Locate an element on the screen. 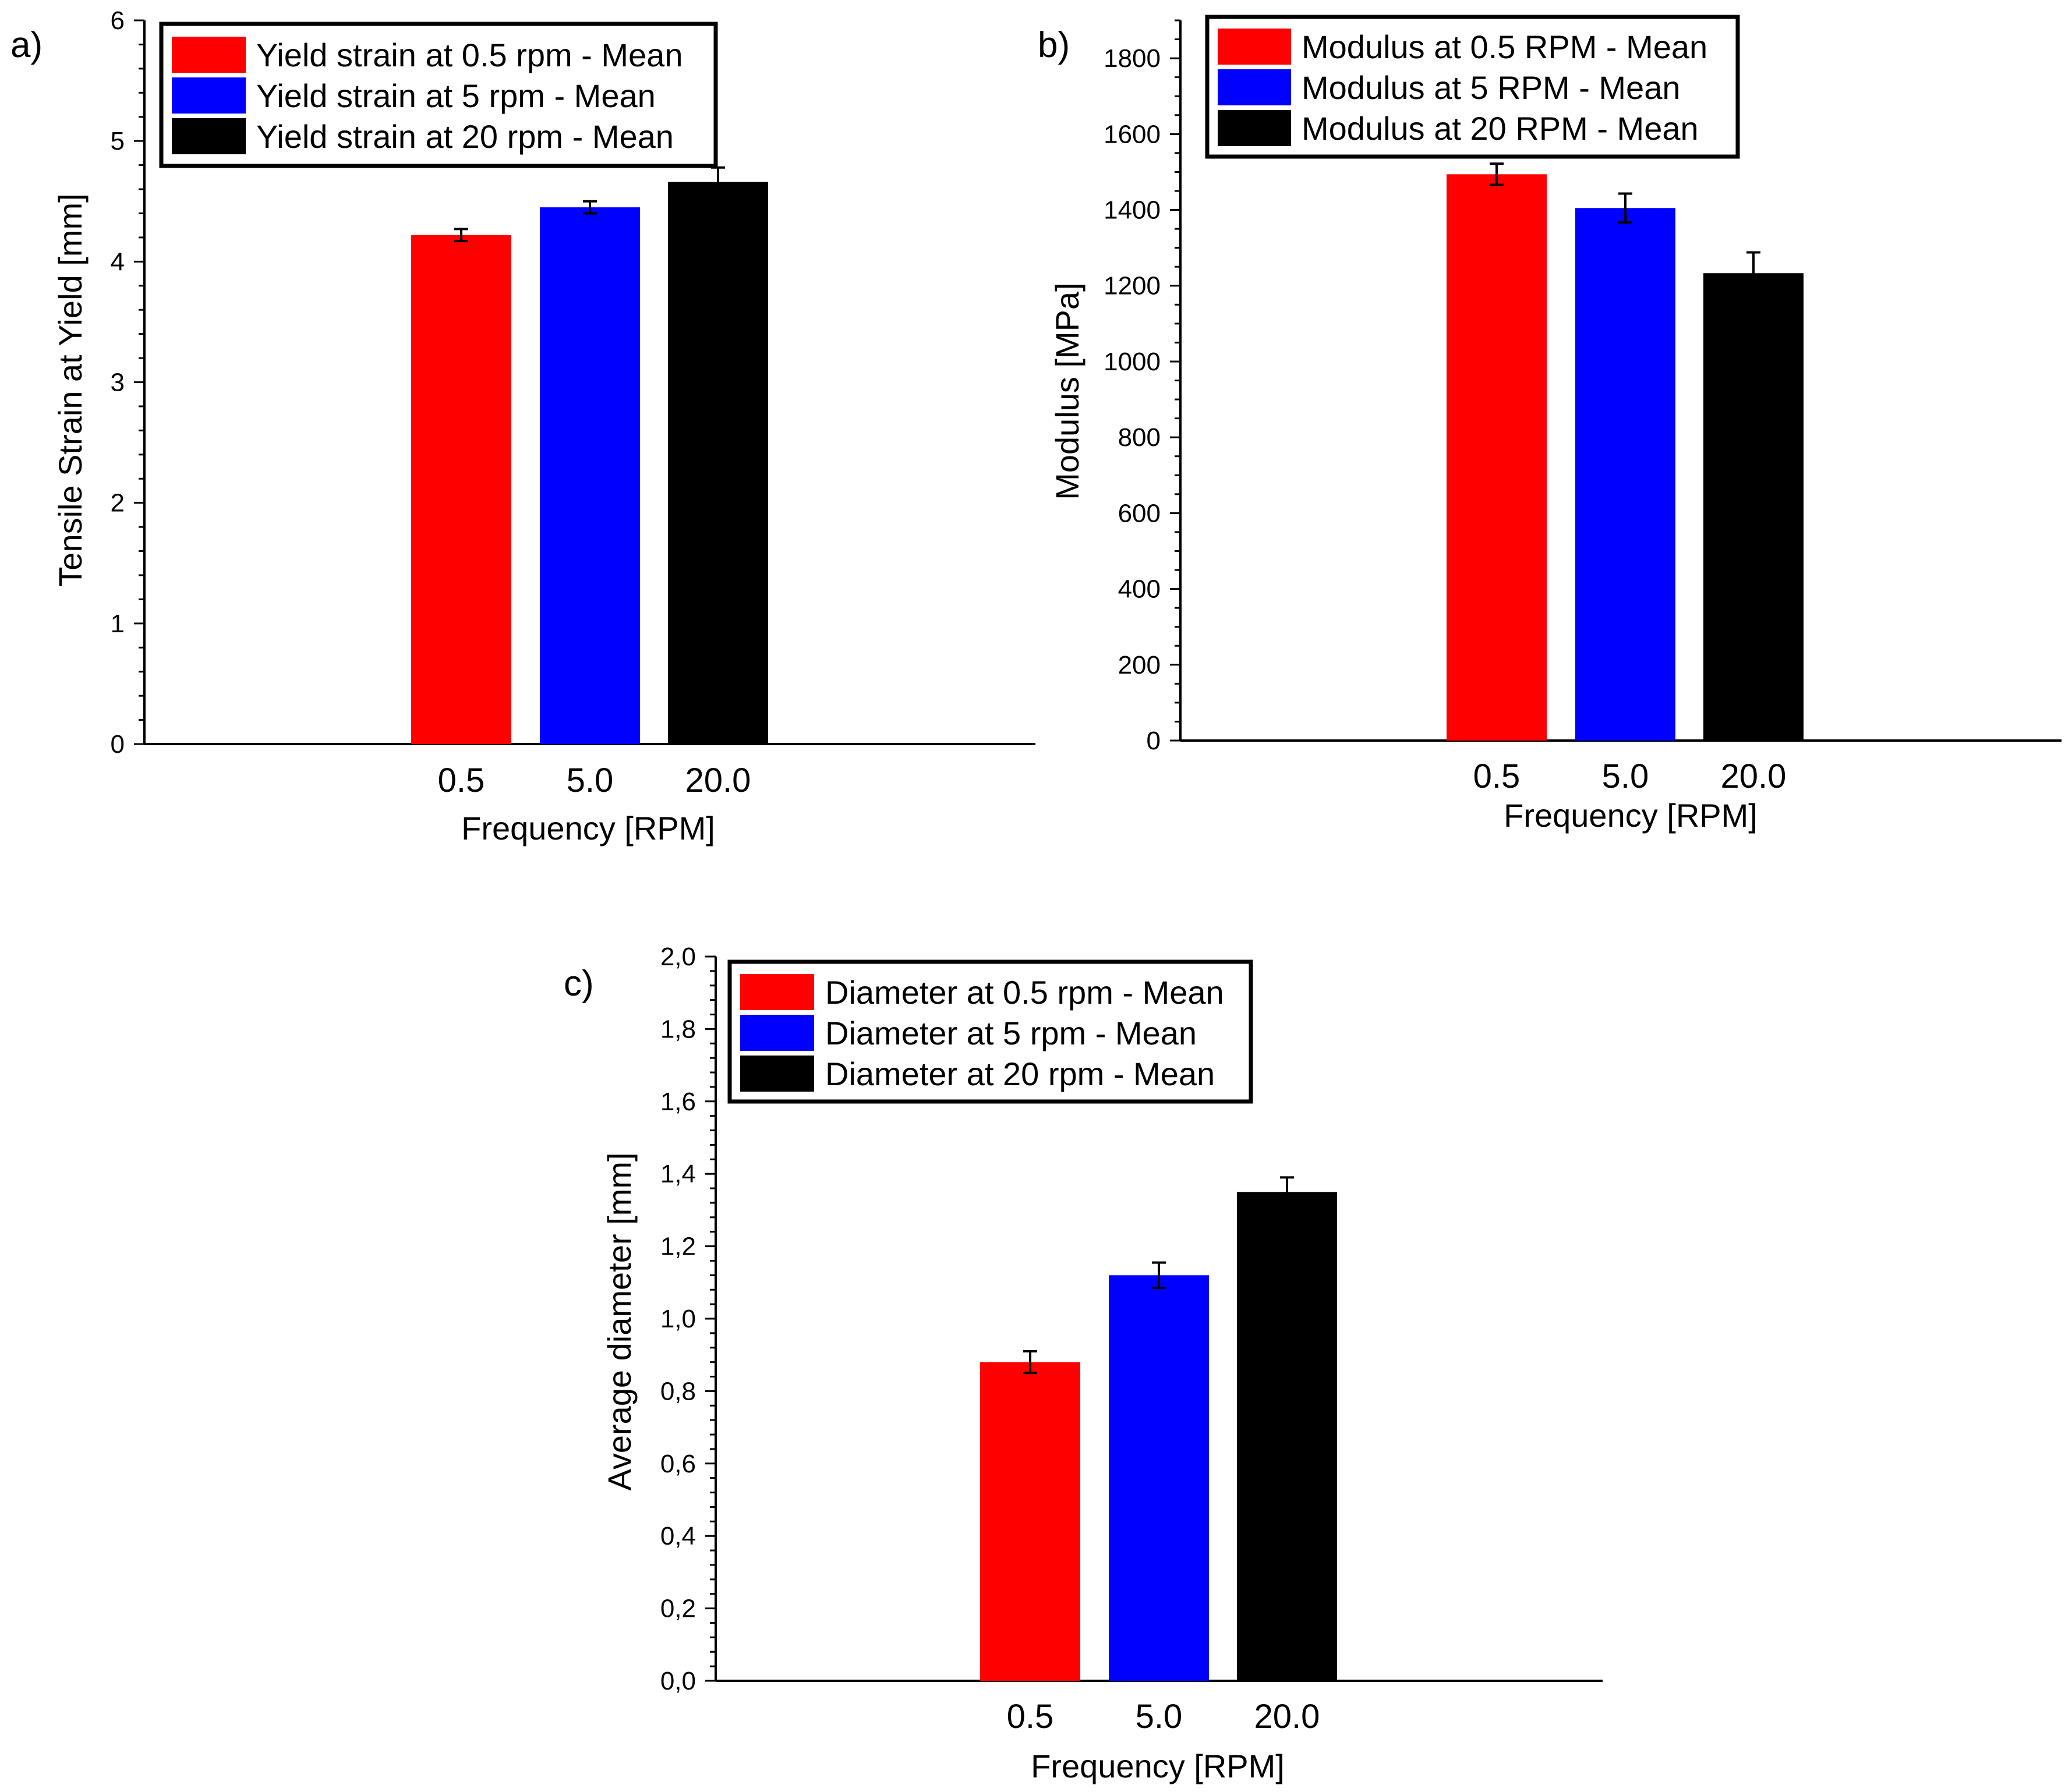  panel-b-y-tick-label: 0 is located at coordinates (1154, 741).